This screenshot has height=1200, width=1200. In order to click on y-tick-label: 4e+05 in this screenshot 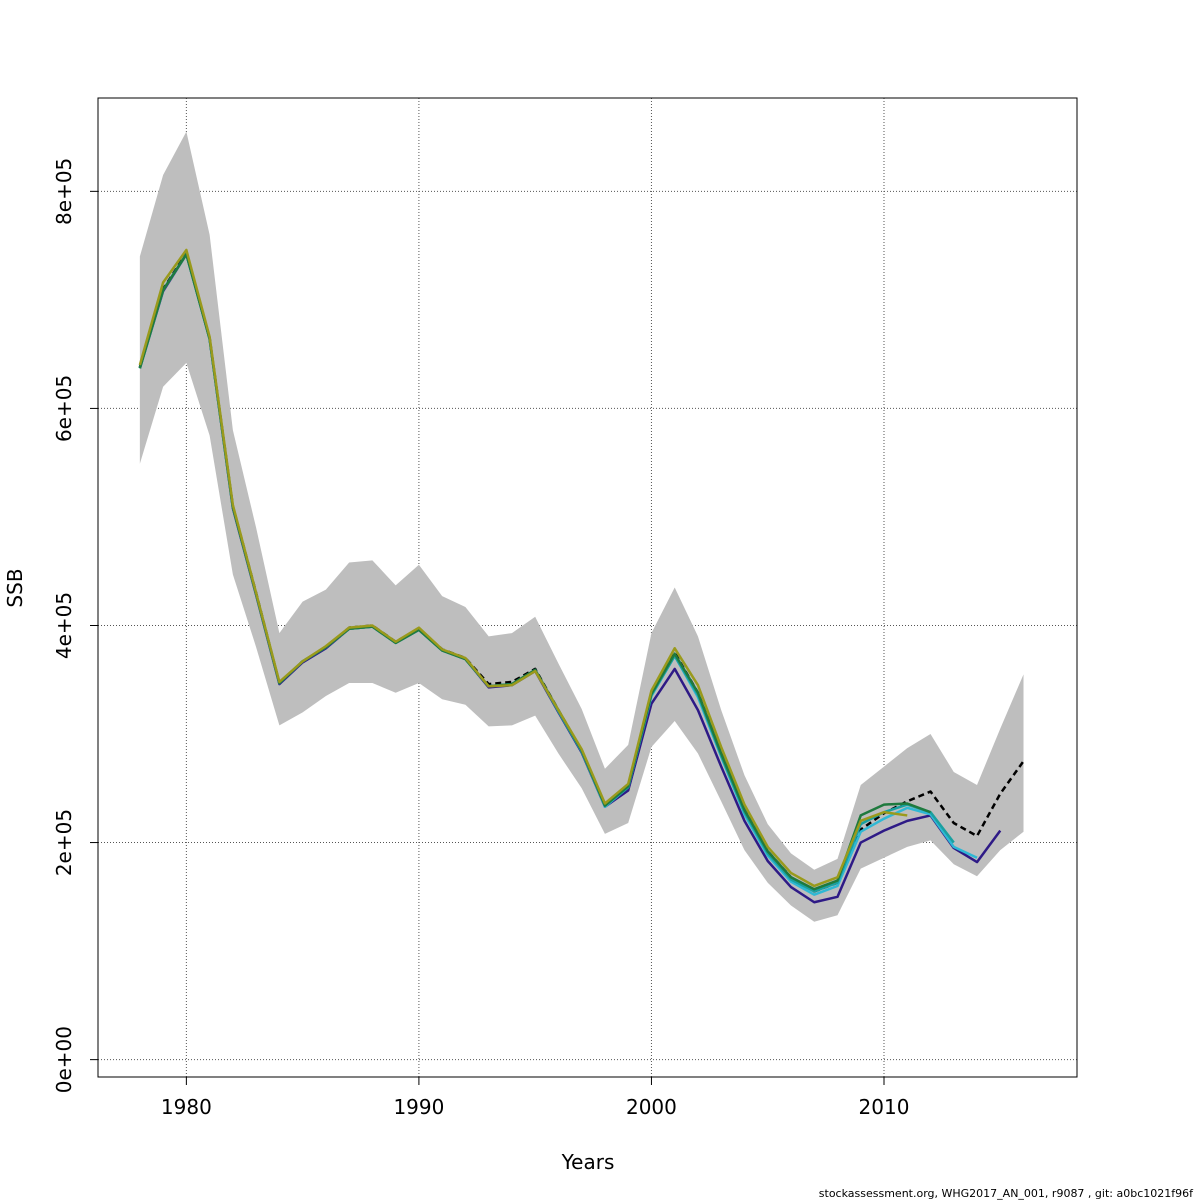, I will do `click(64, 625)`.